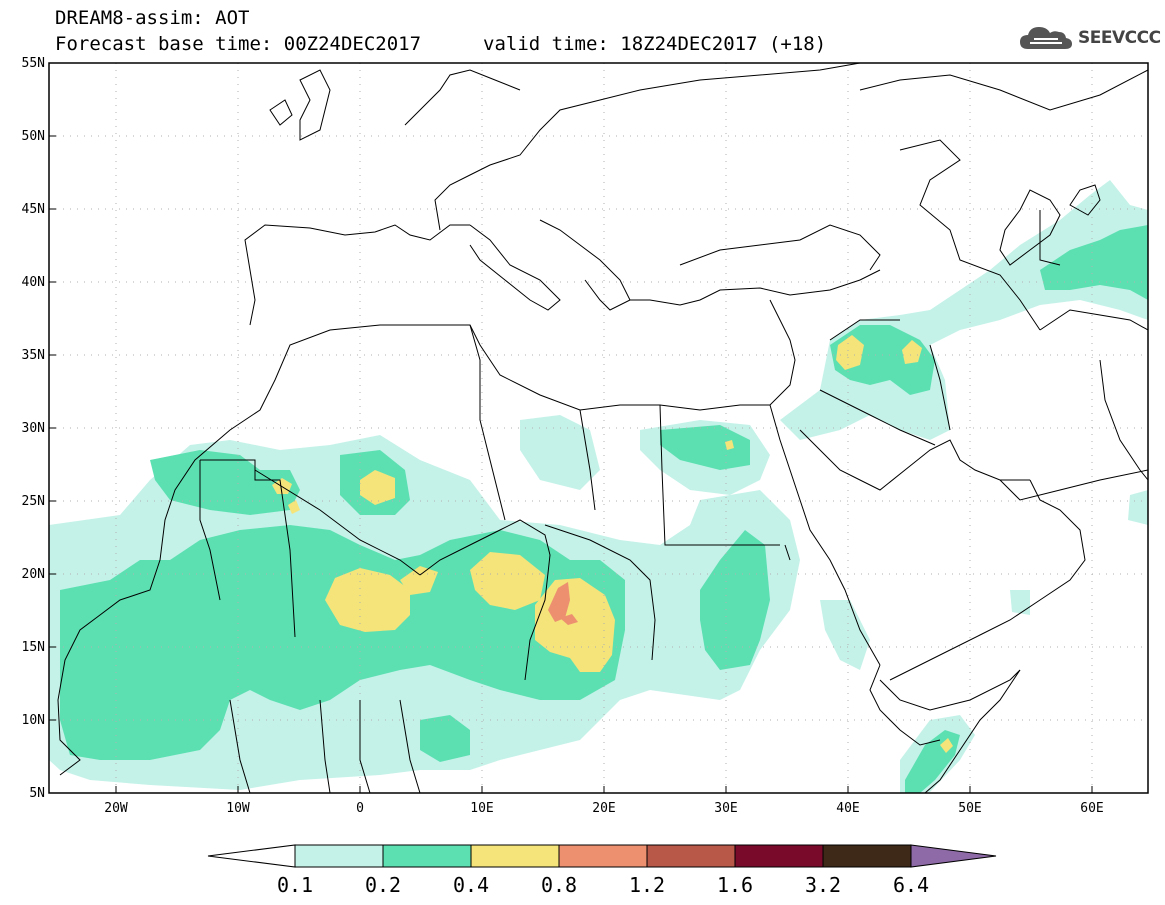  What do you see at coordinates (655, 44) in the screenshot?
I see `valid-time: valid time: 18Z24DEC2017 (+18)` at bounding box center [655, 44].